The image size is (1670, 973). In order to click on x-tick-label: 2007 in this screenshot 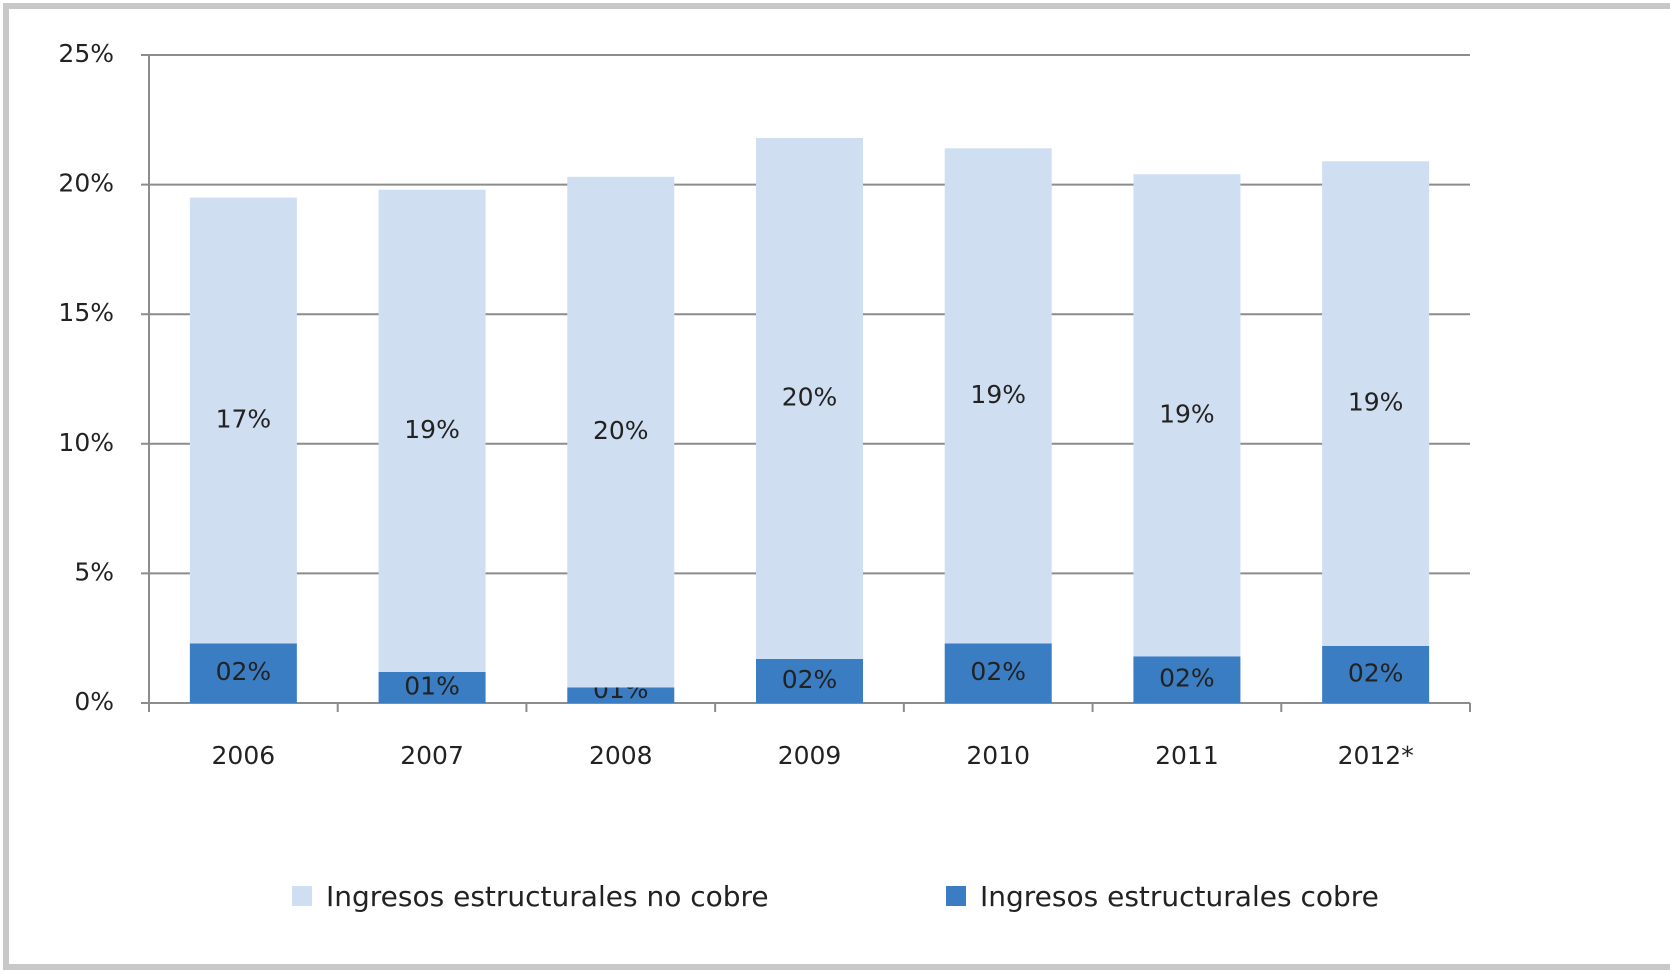, I will do `click(432, 755)`.